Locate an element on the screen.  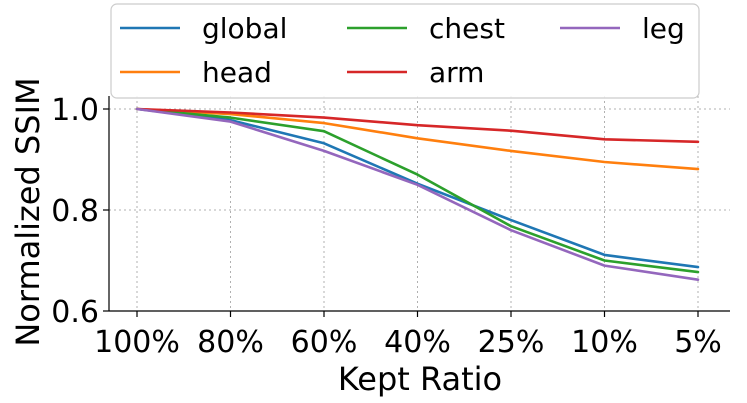
y-tick-label: 1.0 is located at coordinates (75, 110).